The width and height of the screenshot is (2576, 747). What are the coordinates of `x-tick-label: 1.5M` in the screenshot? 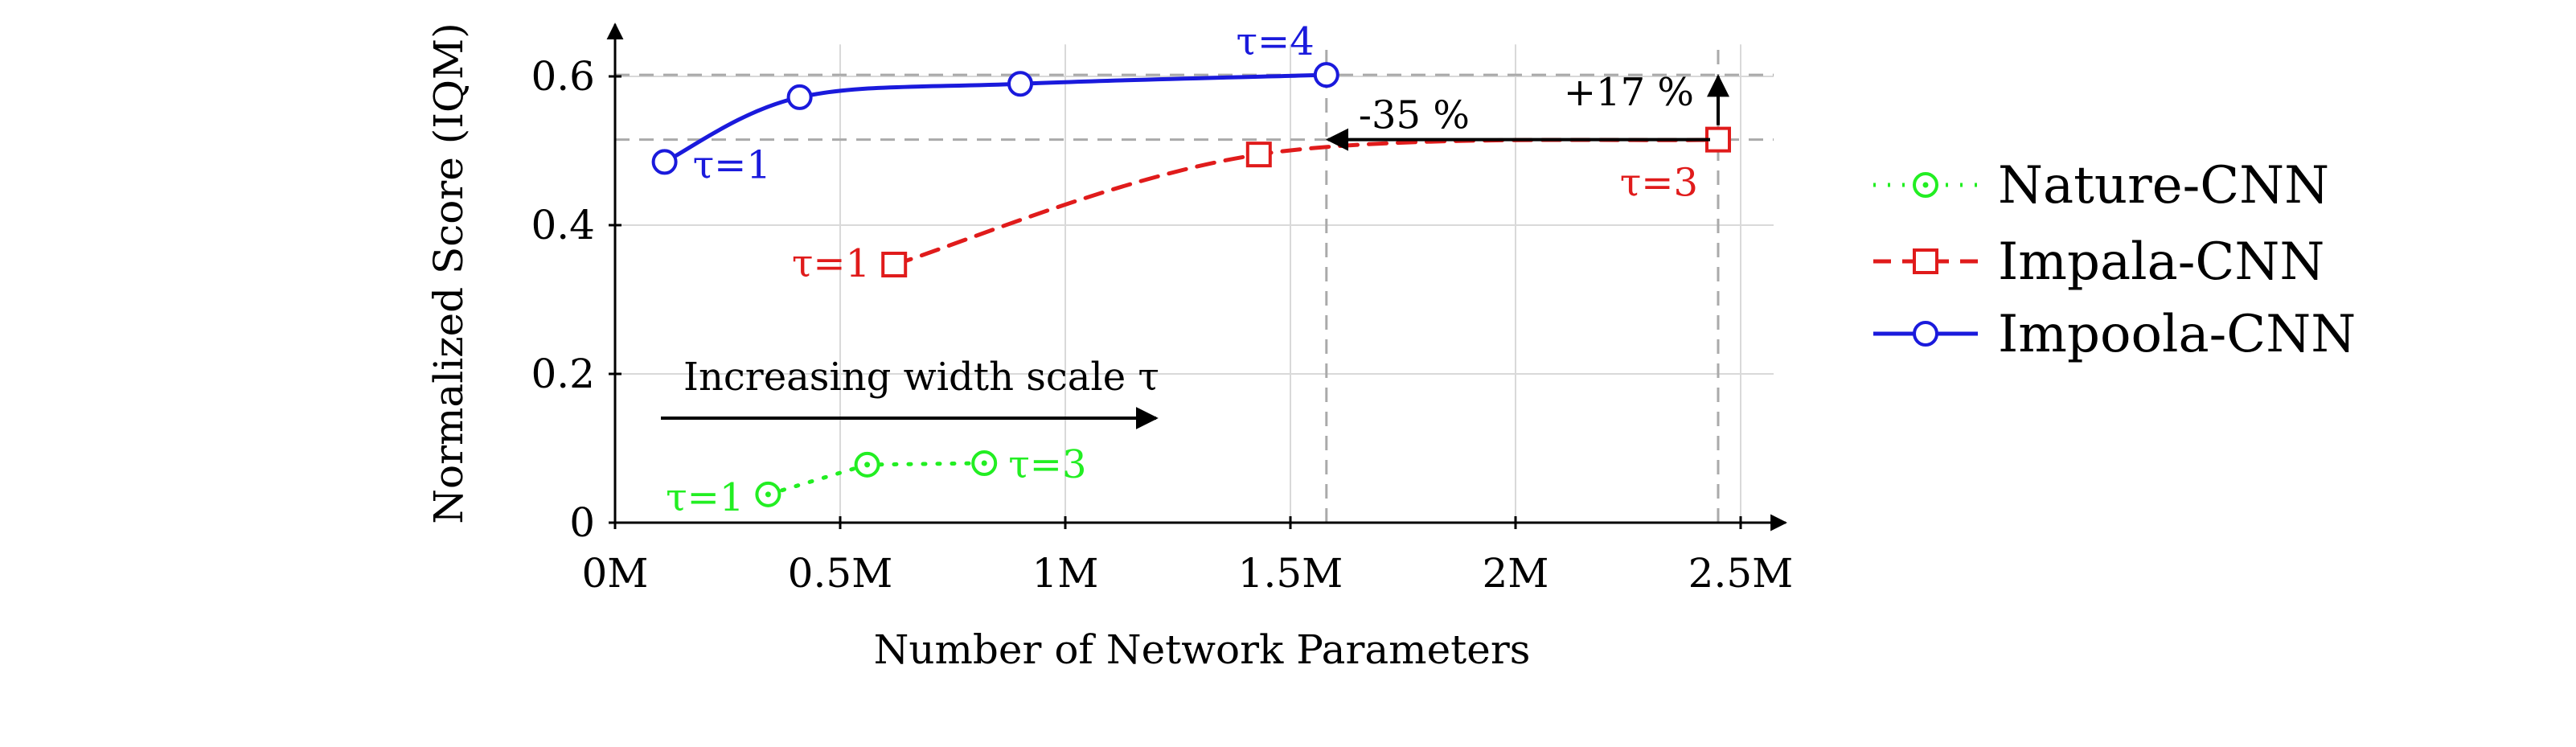 It's located at (1291, 573).